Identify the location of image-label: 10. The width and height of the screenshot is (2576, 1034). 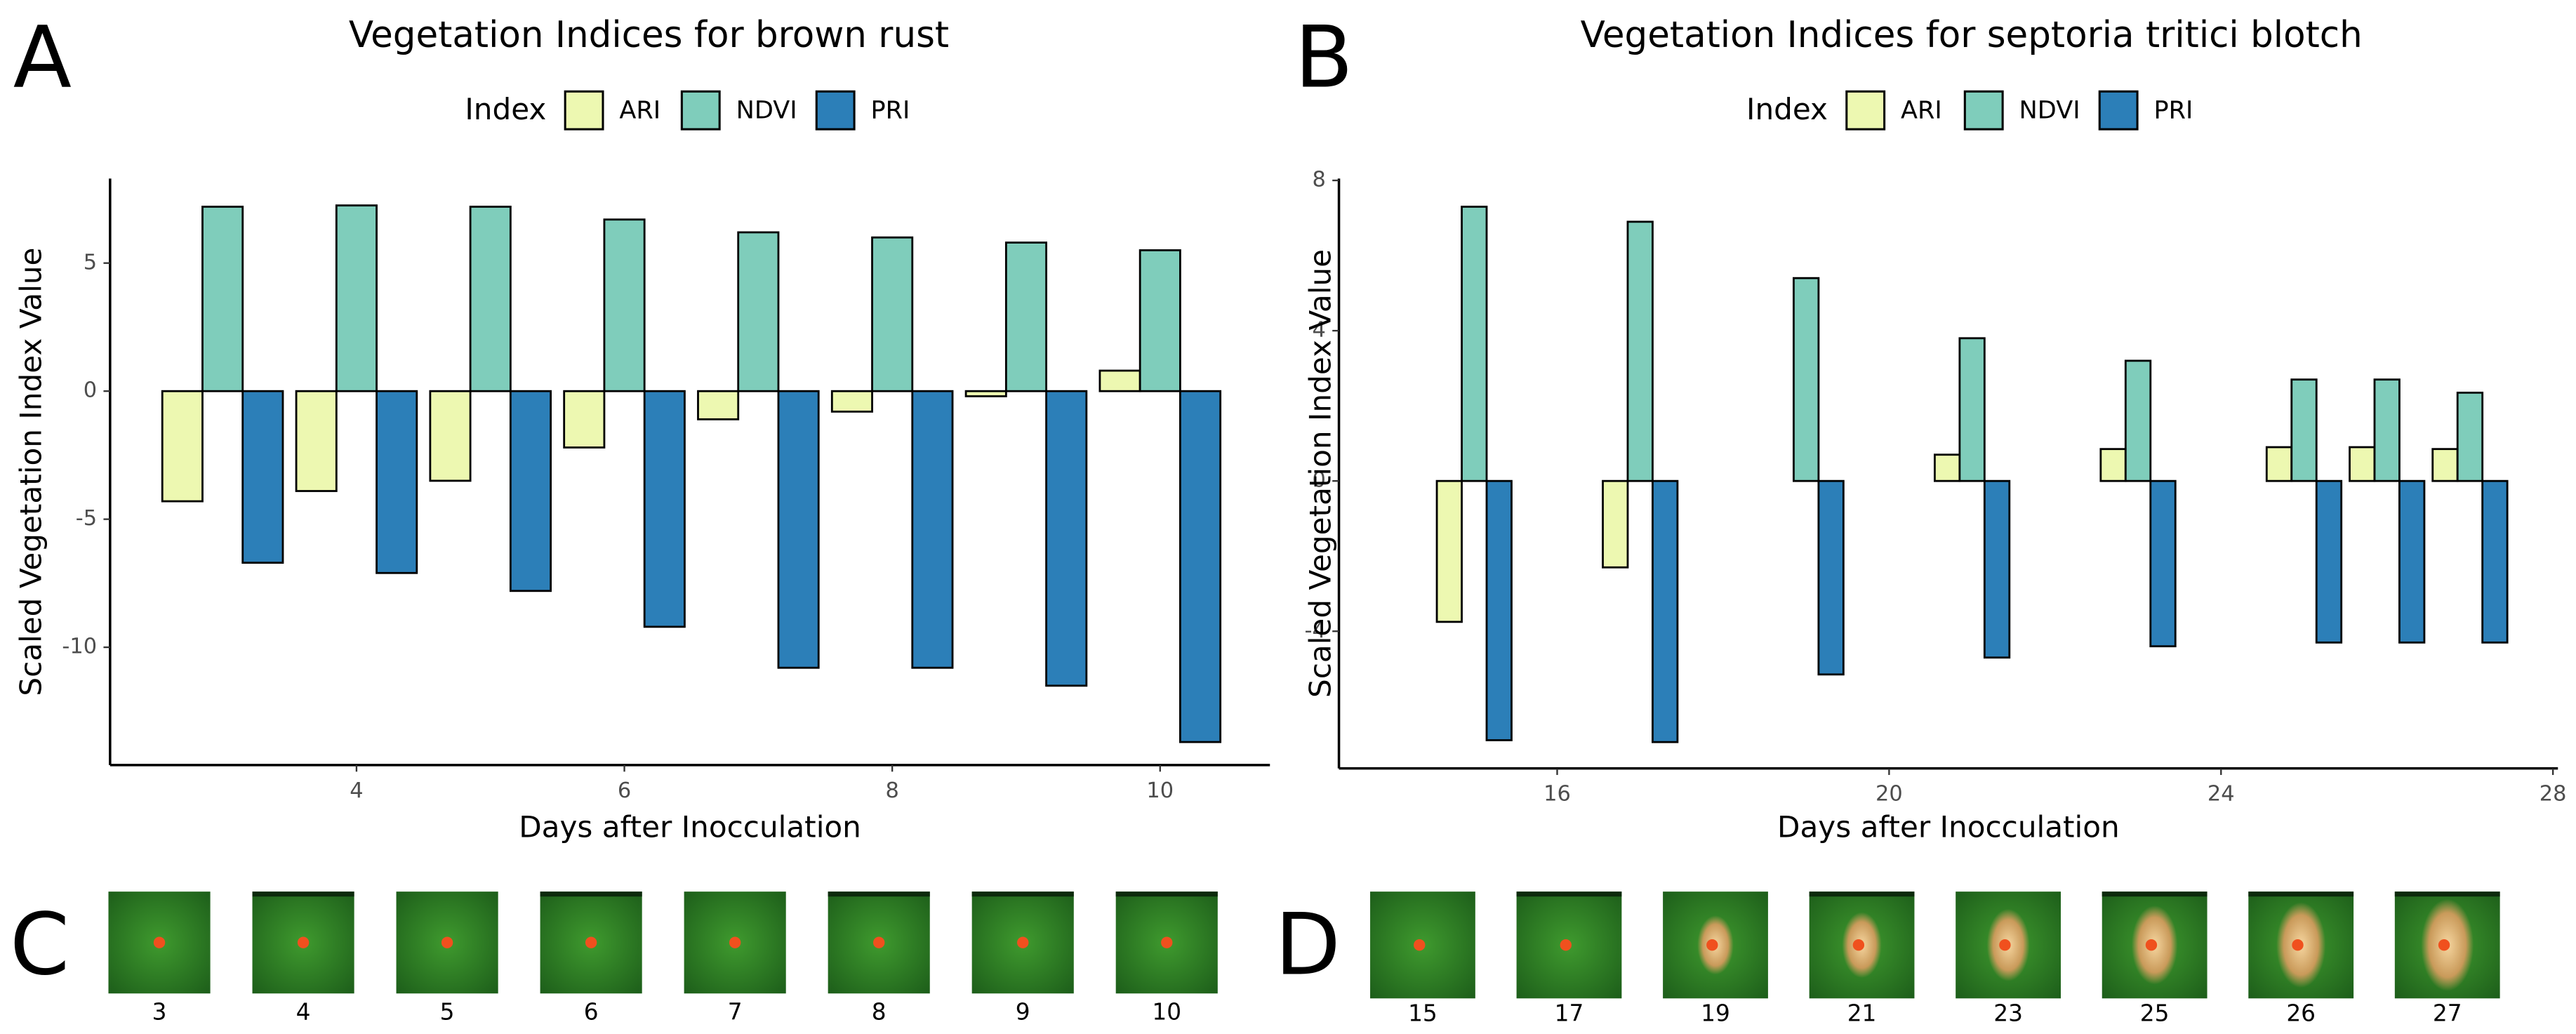
(1166, 1012).